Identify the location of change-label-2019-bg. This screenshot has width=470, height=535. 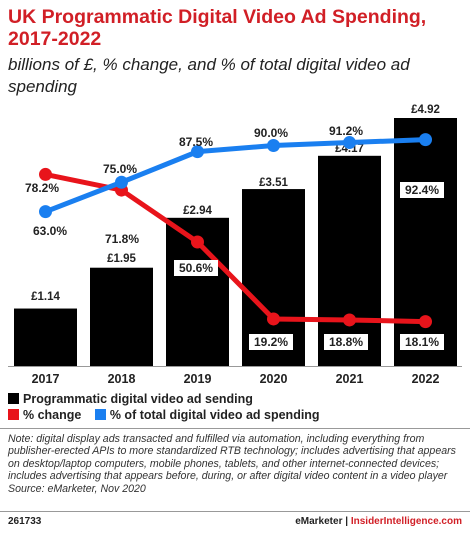
(196, 268).